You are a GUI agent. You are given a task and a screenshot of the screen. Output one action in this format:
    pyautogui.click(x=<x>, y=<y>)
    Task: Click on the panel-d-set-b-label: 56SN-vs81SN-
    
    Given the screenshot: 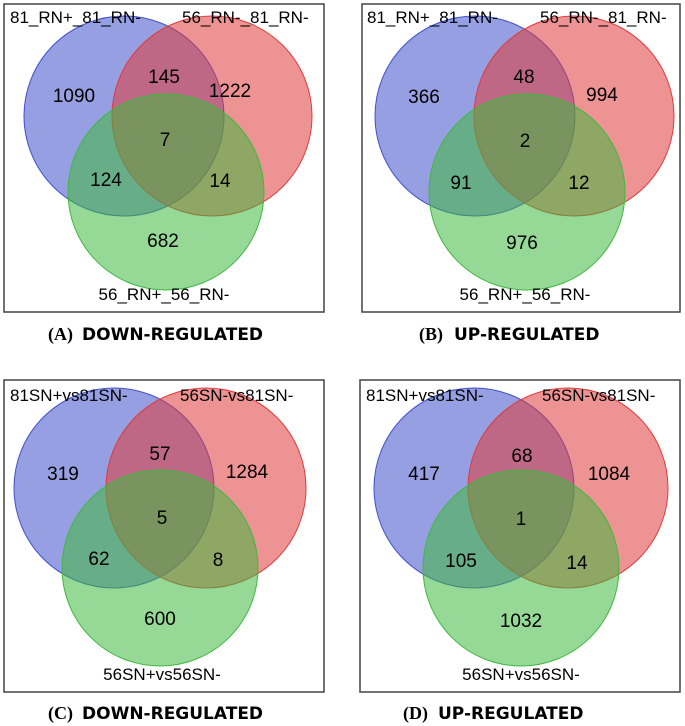 What is the action you would take?
    pyautogui.click(x=598, y=395)
    